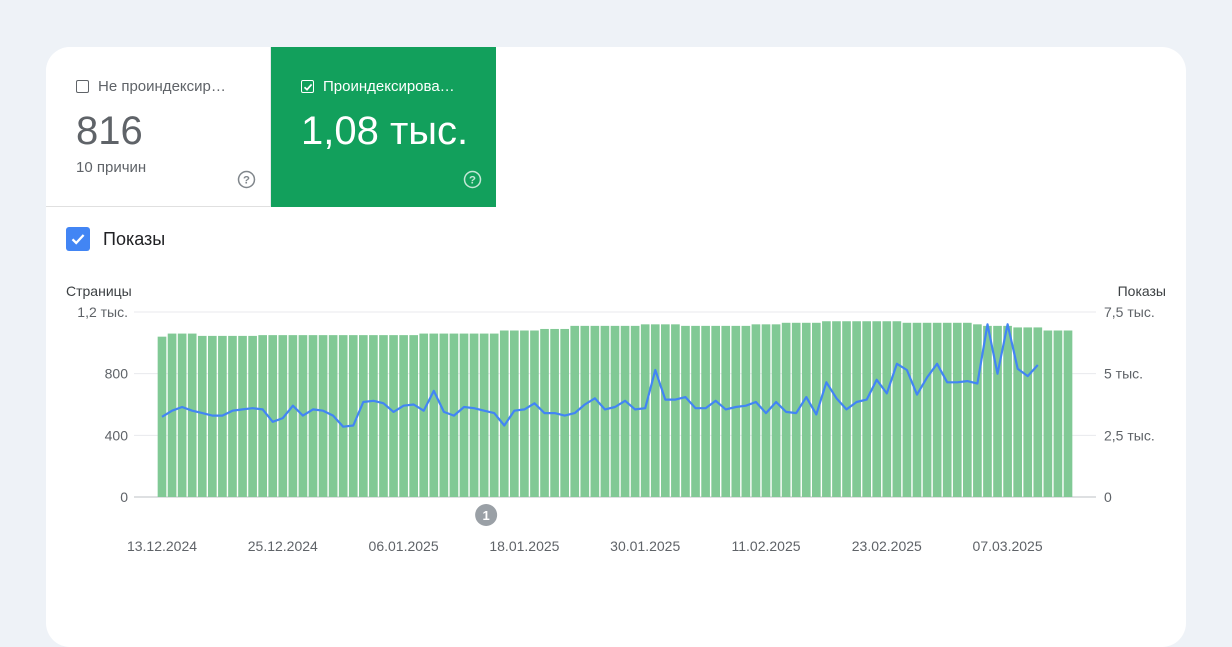  I want to click on right-tick-label: 5 тыс., so click(1123, 374).